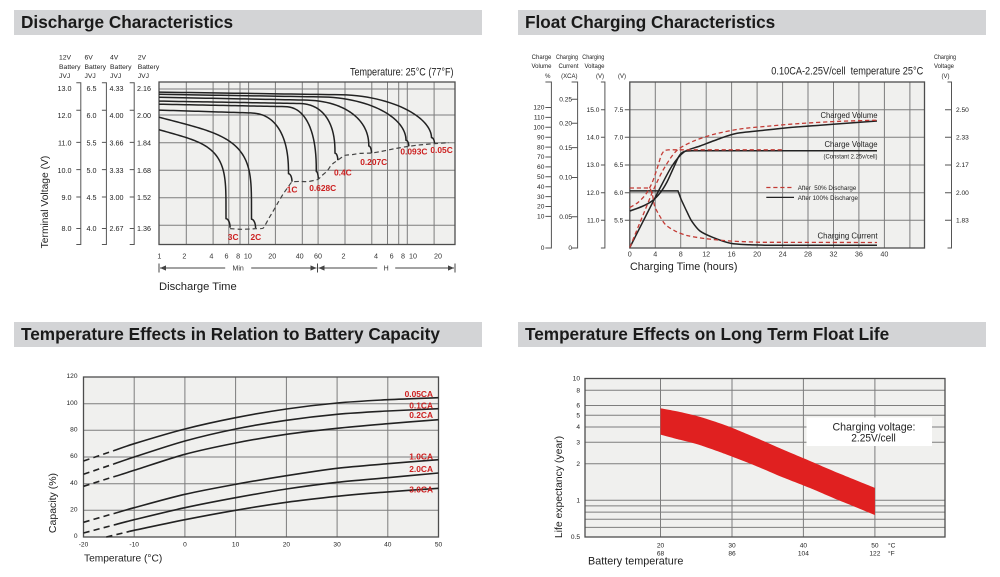  I want to click on svg-text: °C, so click(892, 546).